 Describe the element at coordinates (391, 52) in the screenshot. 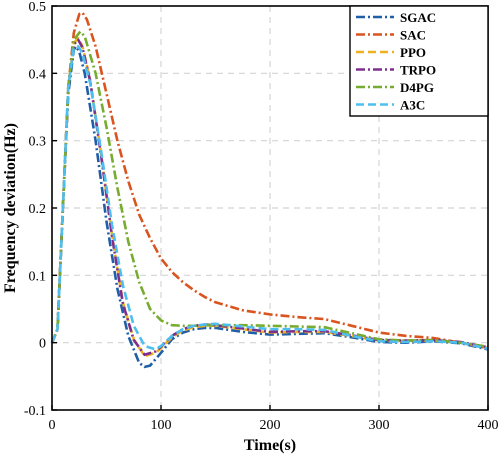

I see `legend-item-ppo: PPO` at that location.